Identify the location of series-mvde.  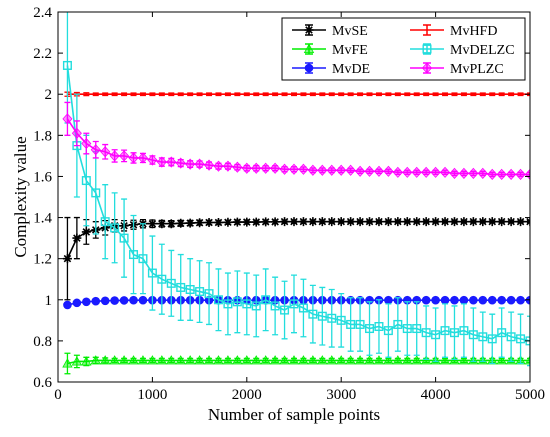
(296, 302).